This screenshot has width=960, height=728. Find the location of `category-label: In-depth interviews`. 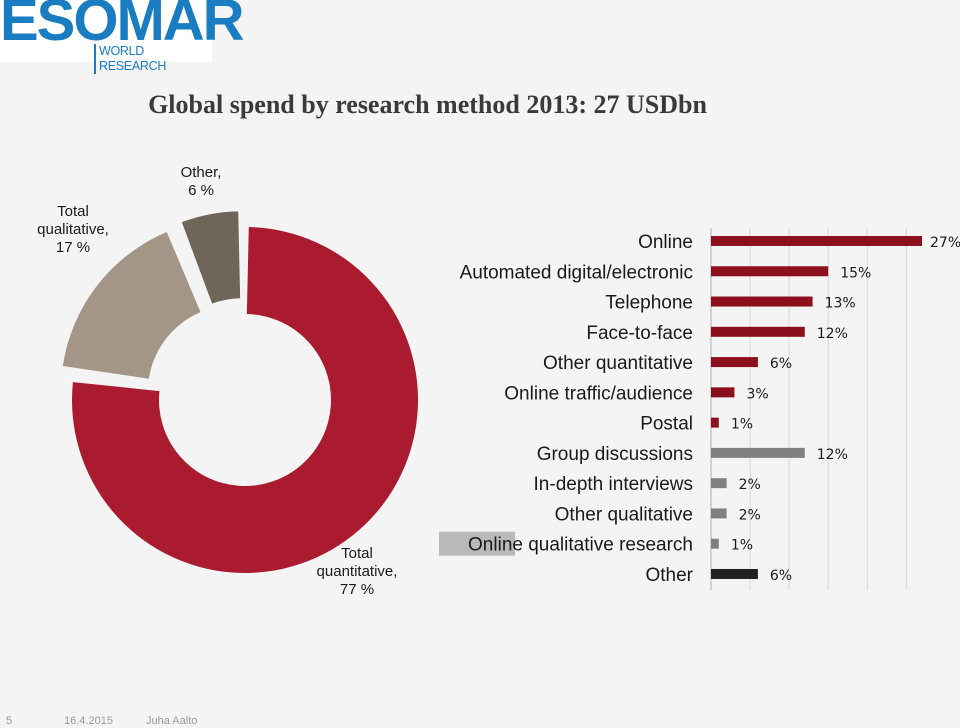

category-label: In-depth interviews is located at coordinates (613, 484).